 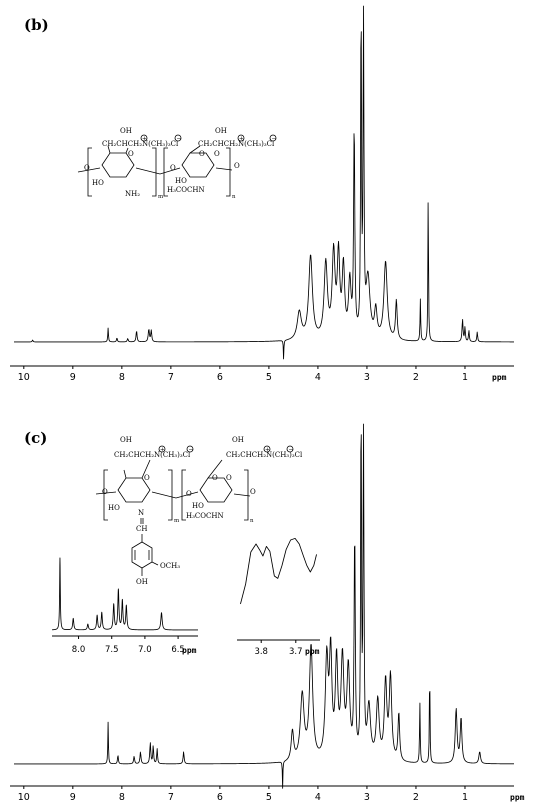 What do you see at coordinates (205, 516) in the screenshot?
I see `structure-c-nhac: H₃COCHN` at bounding box center [205, 516].